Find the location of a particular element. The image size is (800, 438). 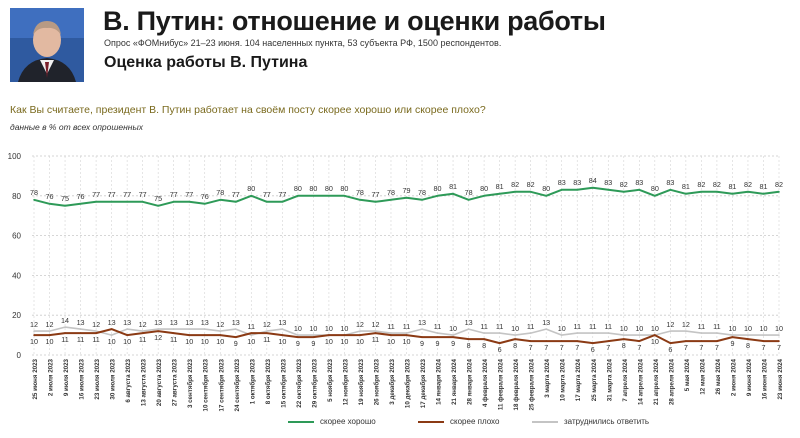

x-tick-label: 19 ноября 2023 is located at coordinates (361, 381).